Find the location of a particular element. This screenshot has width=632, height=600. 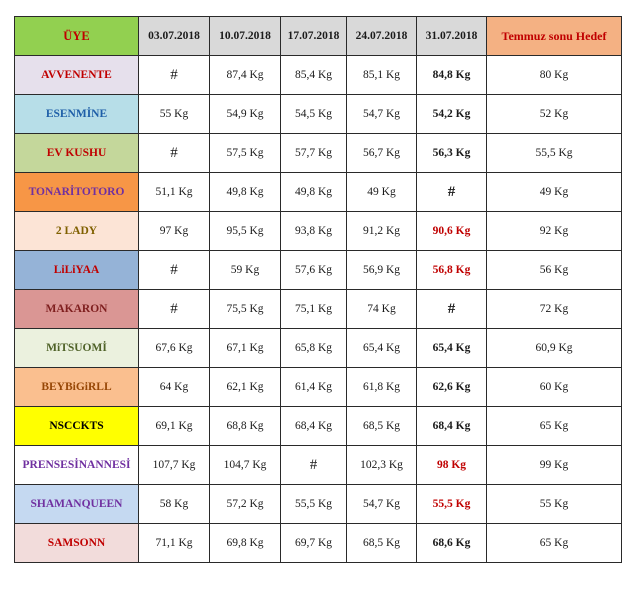

weight-cell: 85,4 Kg is located at coordinates (313, 75).